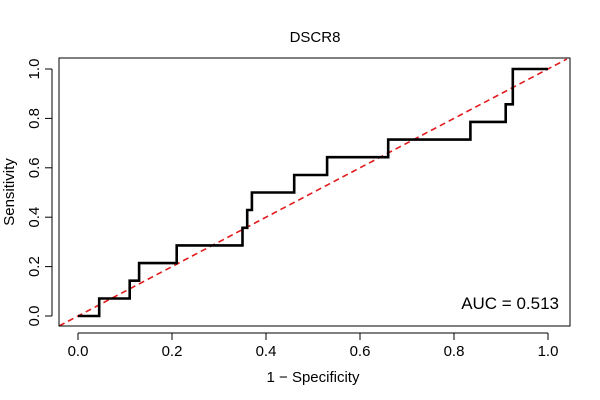 The height and width of the screenshot is (400, 600). What do you see at coordinates (510, 303) in the screenshot?
I see `auc-annotation: AUC = 0.513` at bounding box center [510, 303].